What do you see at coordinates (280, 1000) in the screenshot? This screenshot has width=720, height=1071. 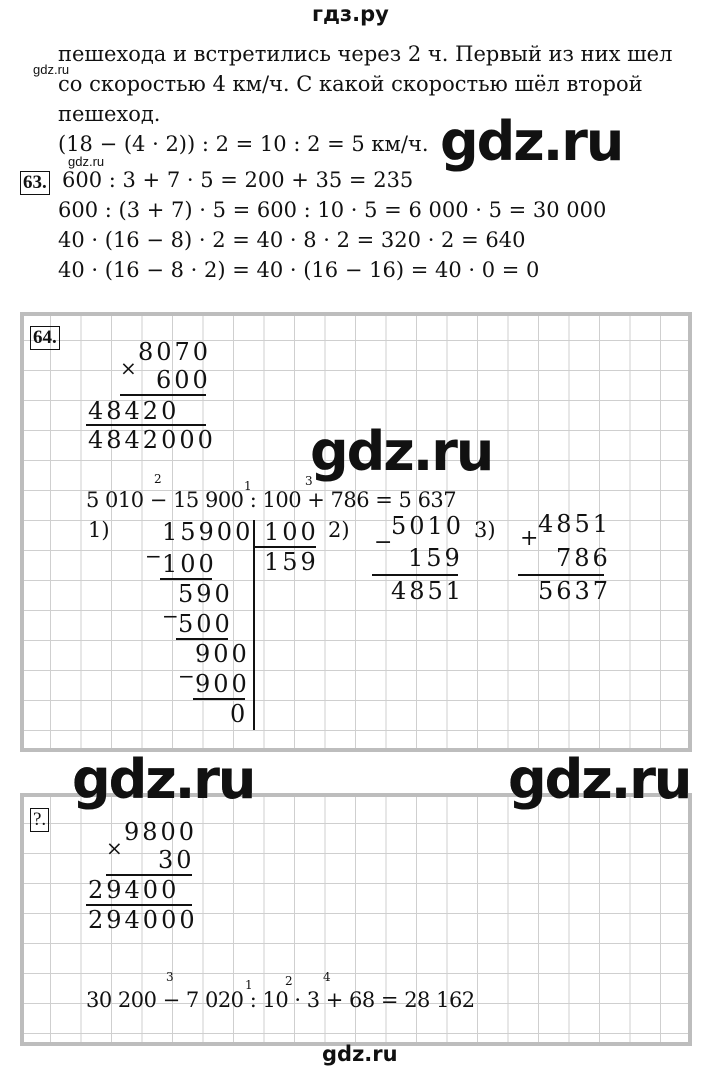 I see `expression: 30 200 − 7 020 : 10 · 3 + 68 = 28 162` at bounding box center [280, 1000].